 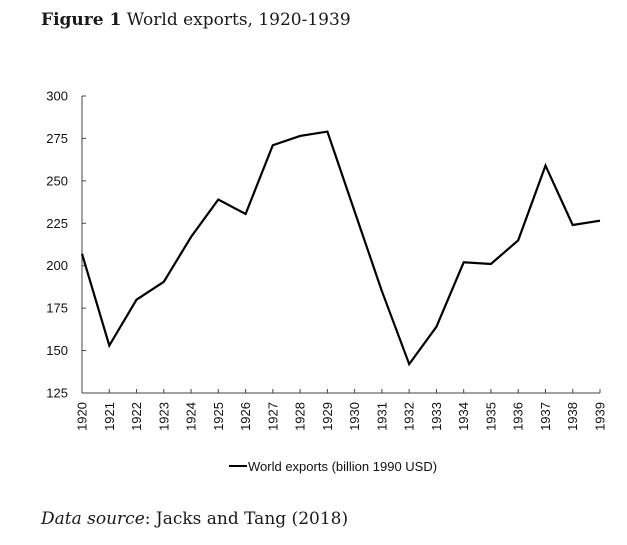 What do you see at coordinates (409, 416) in the screenshot?
I see `x-tick-label: 1932` at bounding box center [409, 416].